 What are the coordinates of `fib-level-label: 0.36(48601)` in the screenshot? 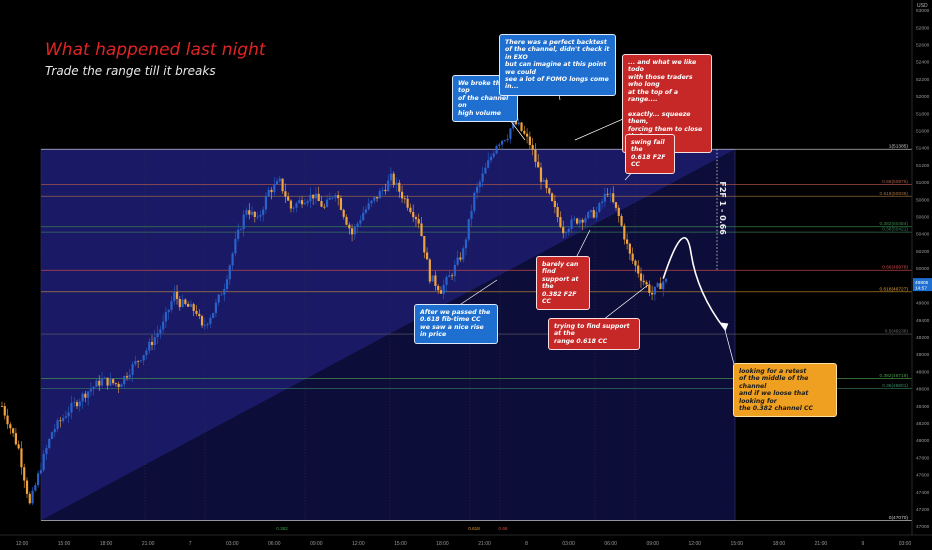 It's located at (895, 386).